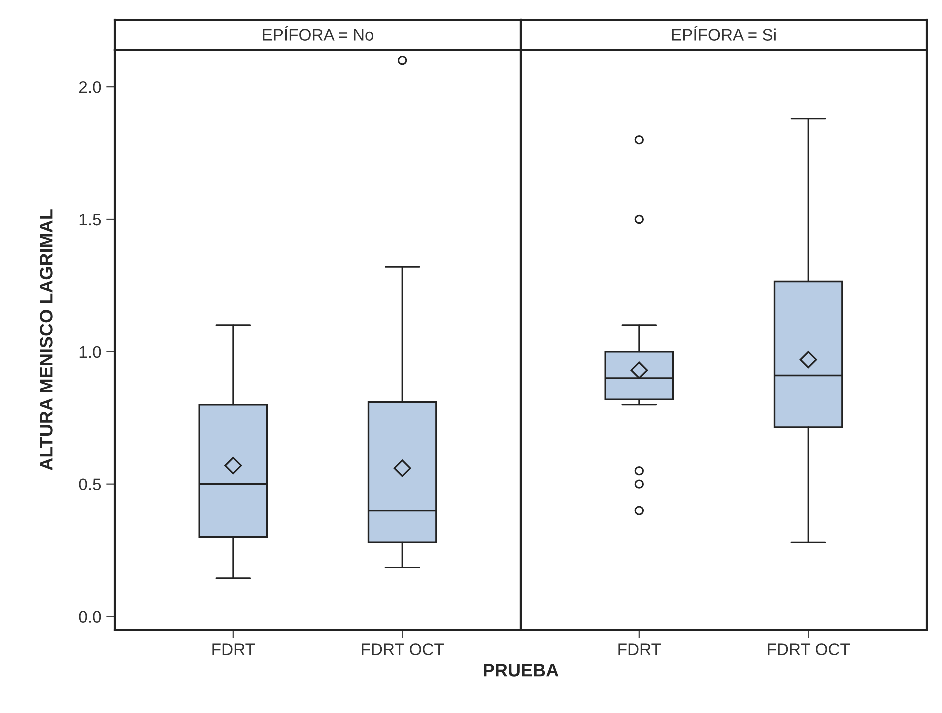 The image size is (942, 713). Describe the element at coordinates (90, 484) in the screenshot. I see `y-tick-label: 0.5` at that location.